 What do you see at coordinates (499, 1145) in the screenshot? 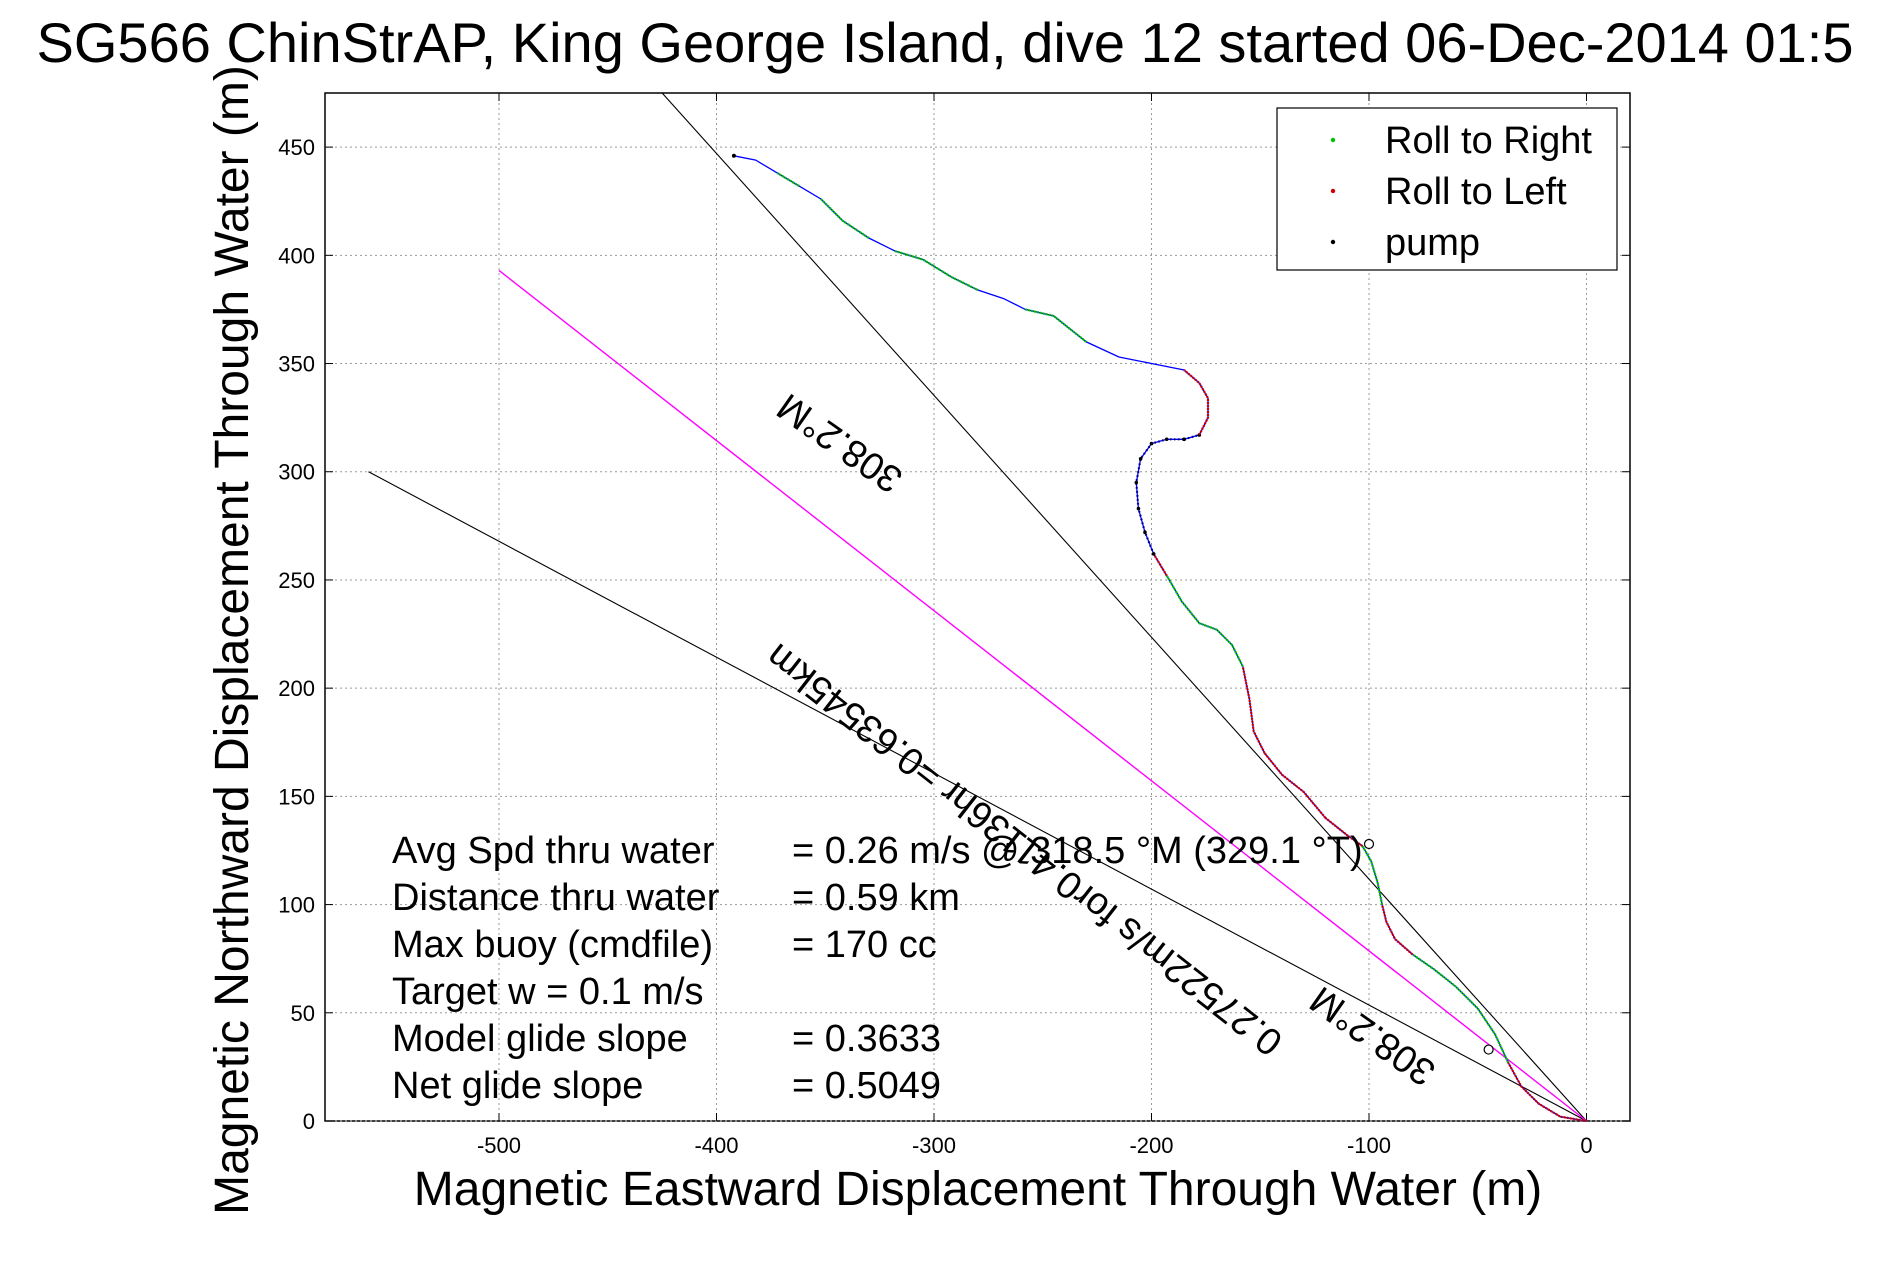
I see `x-tick-label: -500` at bounding box center [499, 1145].